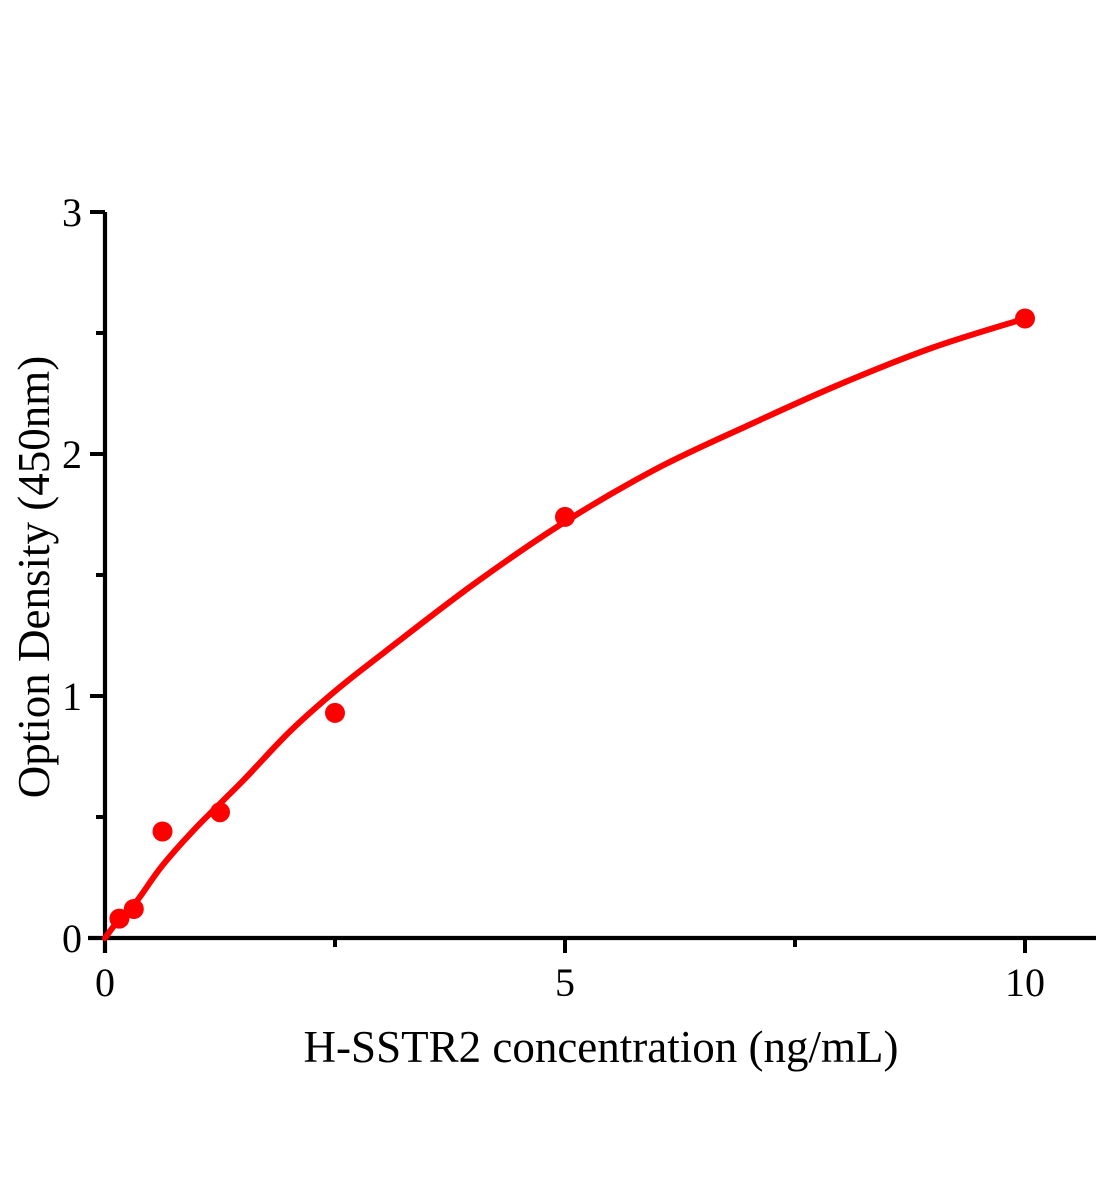 The width and height of the screenshot is (1104, 1200). What do you see at coordinates (34, 577) in the screenshot?
I see `y-axis-title: Option Density (450nm)` at bounding box center [34, 577].